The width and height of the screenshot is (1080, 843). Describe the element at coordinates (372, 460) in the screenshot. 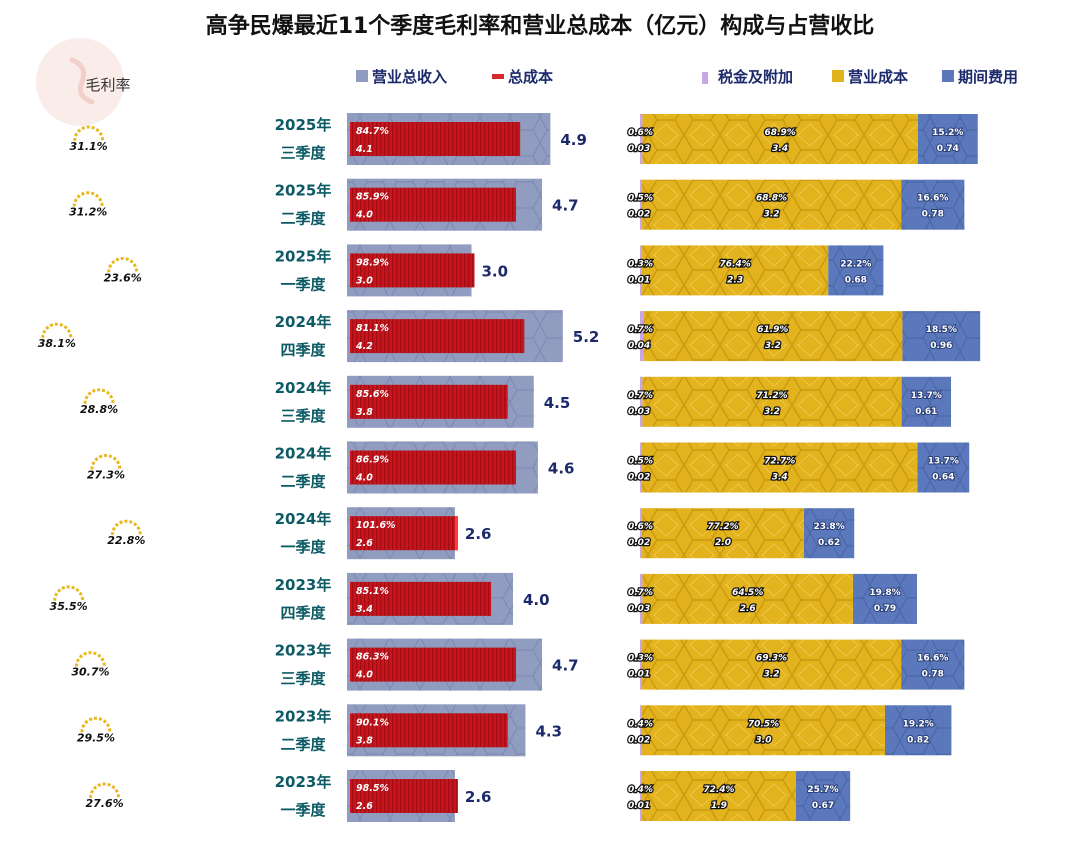

I see `cost-ratio-label: 86.9%` at that location.